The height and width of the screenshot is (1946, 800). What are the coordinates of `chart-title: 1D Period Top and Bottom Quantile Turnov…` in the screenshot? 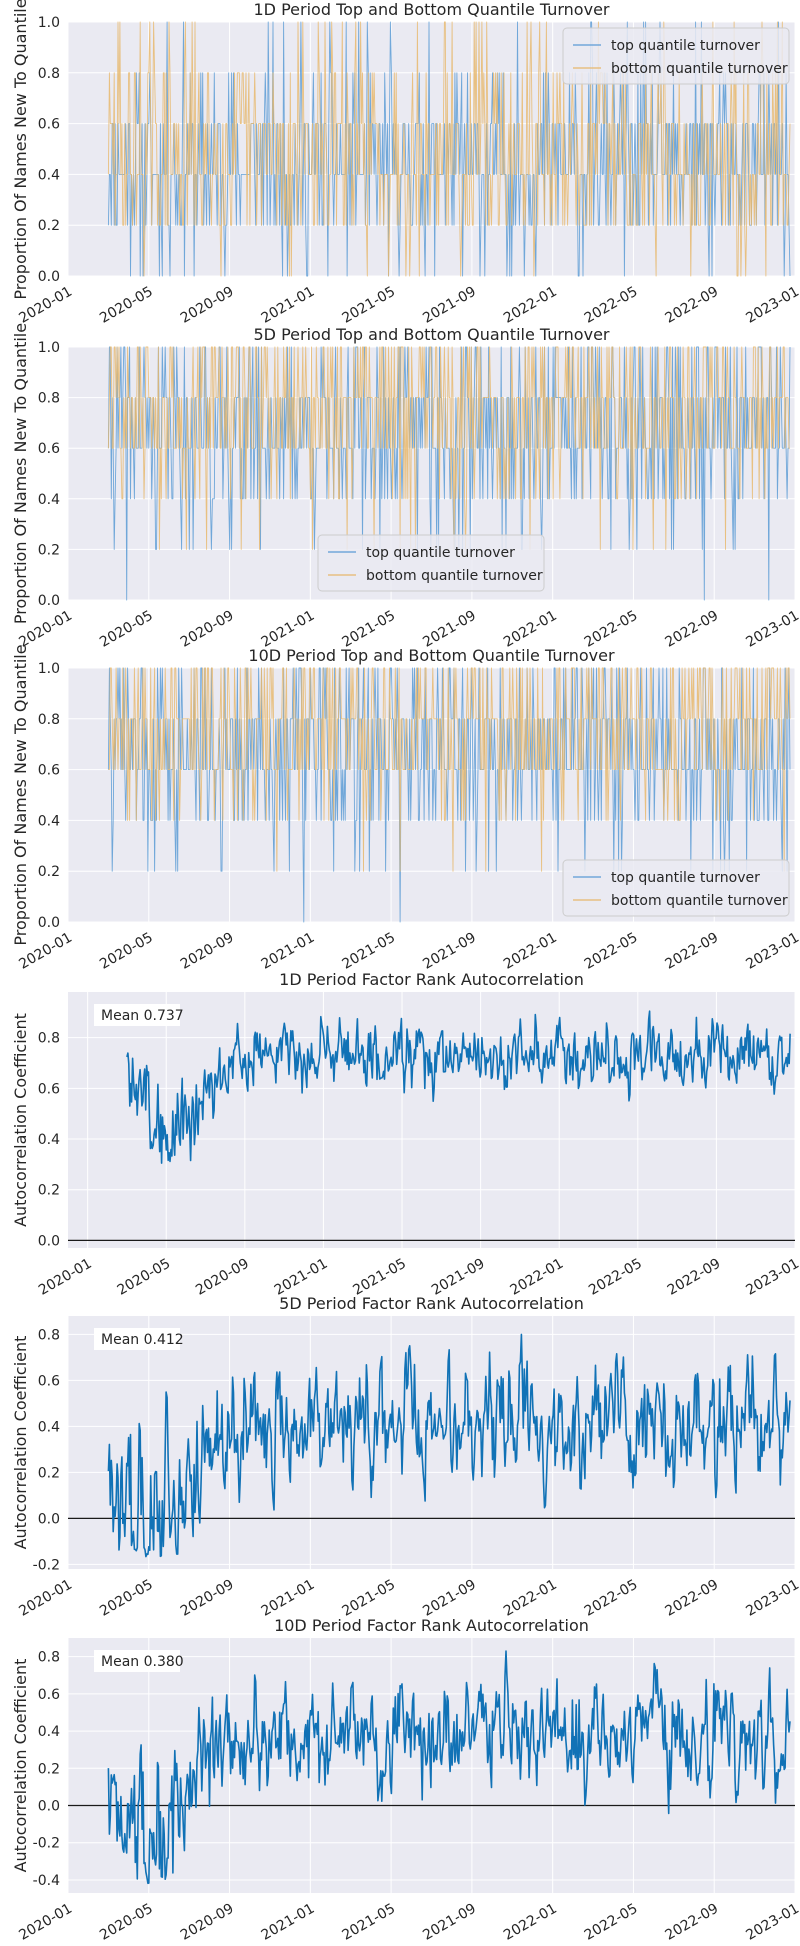 It's located at (432, 9).